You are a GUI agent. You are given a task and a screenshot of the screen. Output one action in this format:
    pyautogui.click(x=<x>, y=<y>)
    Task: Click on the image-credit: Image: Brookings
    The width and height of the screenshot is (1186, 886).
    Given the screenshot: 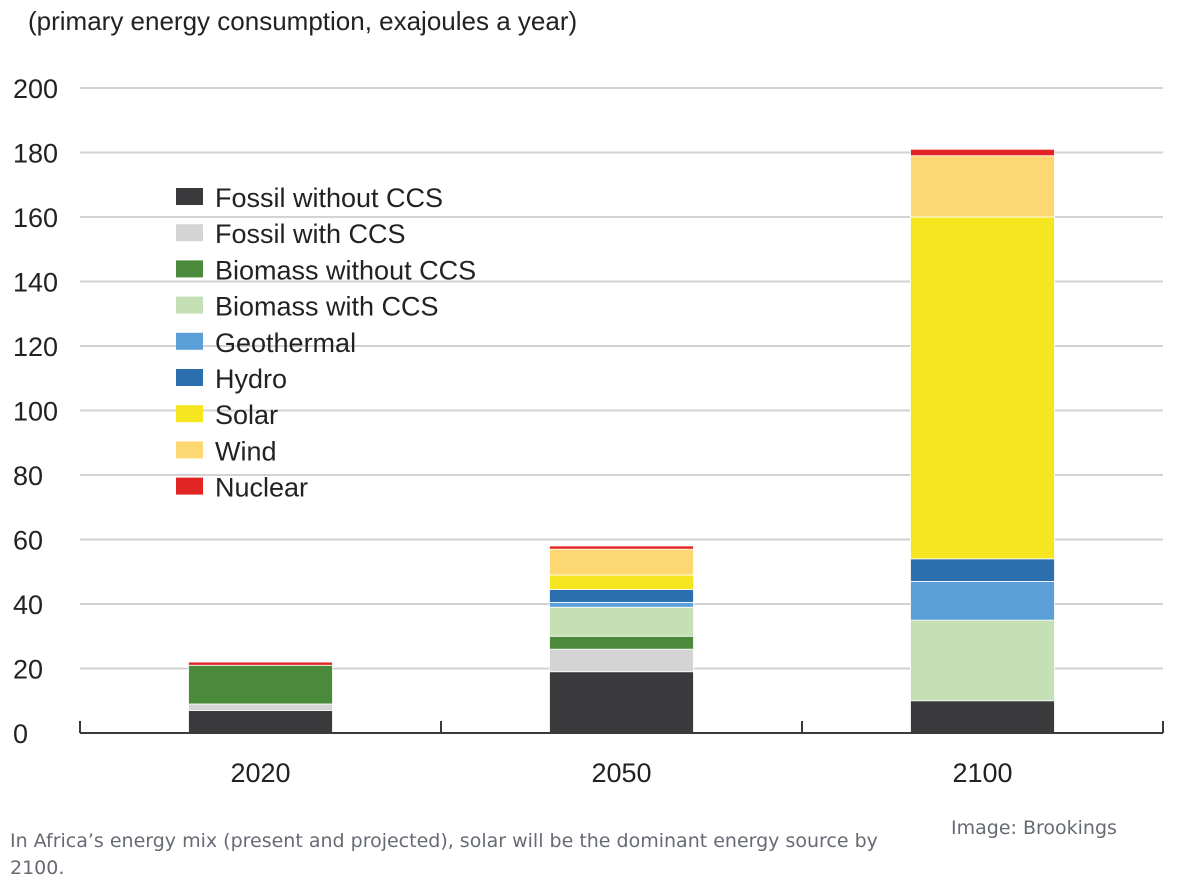 What is the action you would take?
    pyautogui.click(x=1034, y=828)
    